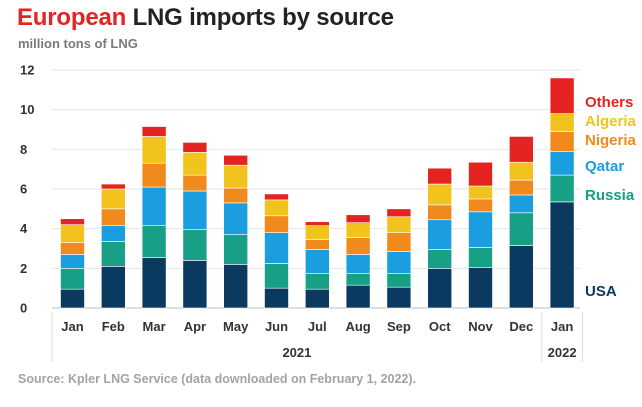 This screenshot has height=407, width=642. What do you see at coordinates (72, 17) in the screenshot?
I see `chart-title-accent: European` at bounding box center [72, 17].